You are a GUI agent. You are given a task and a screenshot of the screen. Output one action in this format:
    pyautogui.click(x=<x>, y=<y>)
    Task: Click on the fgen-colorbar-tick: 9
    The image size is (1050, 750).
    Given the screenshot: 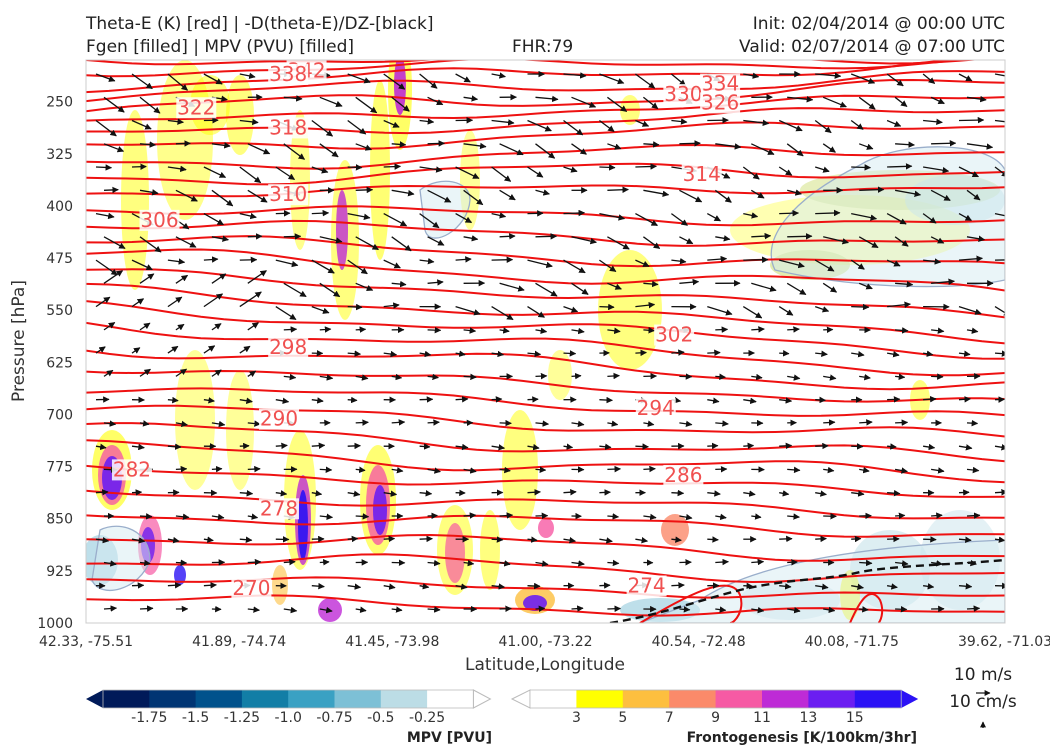 What is the action you would take?
    pyautogui.click(x=715, y=718)
    